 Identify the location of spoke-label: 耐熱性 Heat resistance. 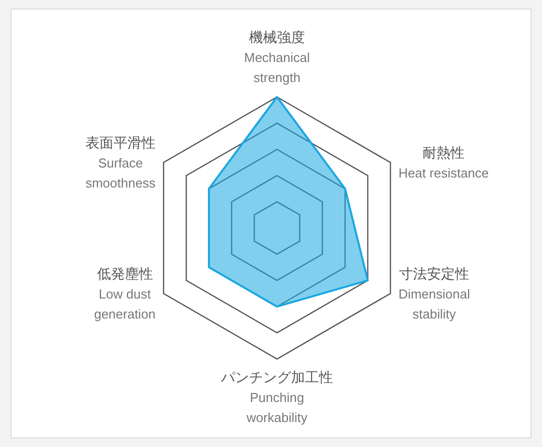
(443, 162).